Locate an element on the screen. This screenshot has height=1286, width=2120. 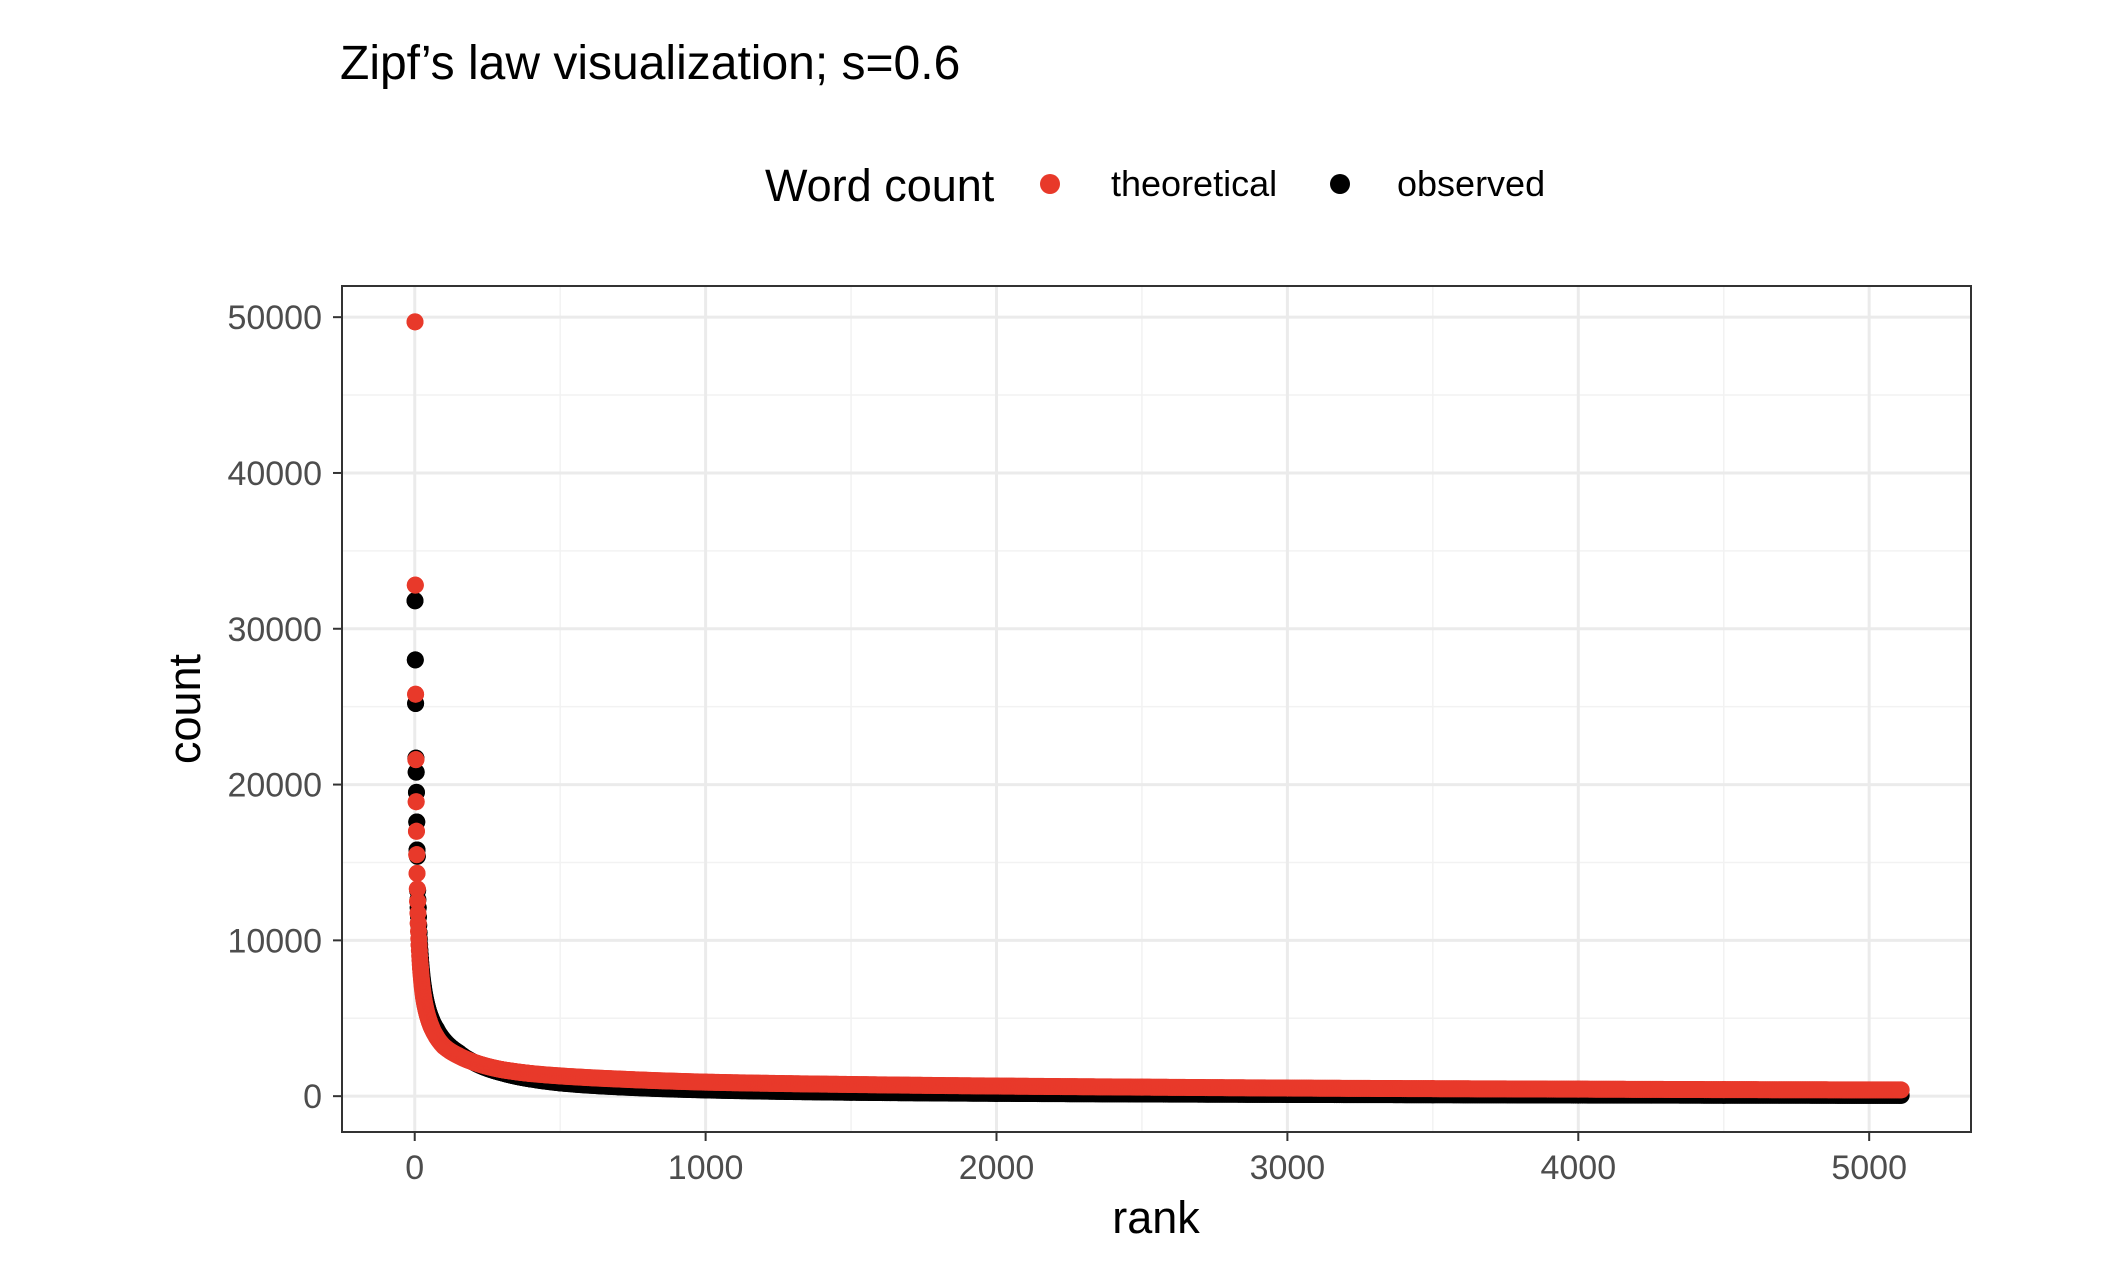
x-tick-label: 0 is located at coordinates (414, 1168).